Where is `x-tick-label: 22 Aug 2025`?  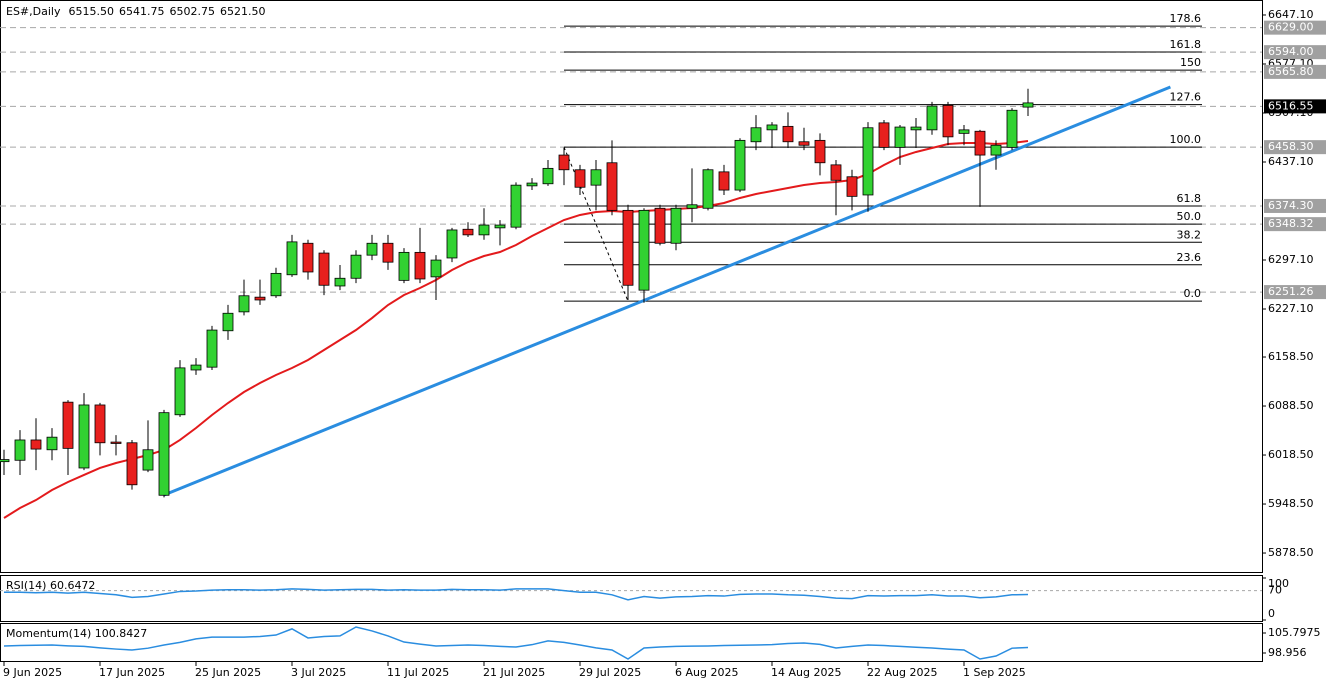
x-tick-label: 22 Aug 2025 is located at coordinates (902, 672).